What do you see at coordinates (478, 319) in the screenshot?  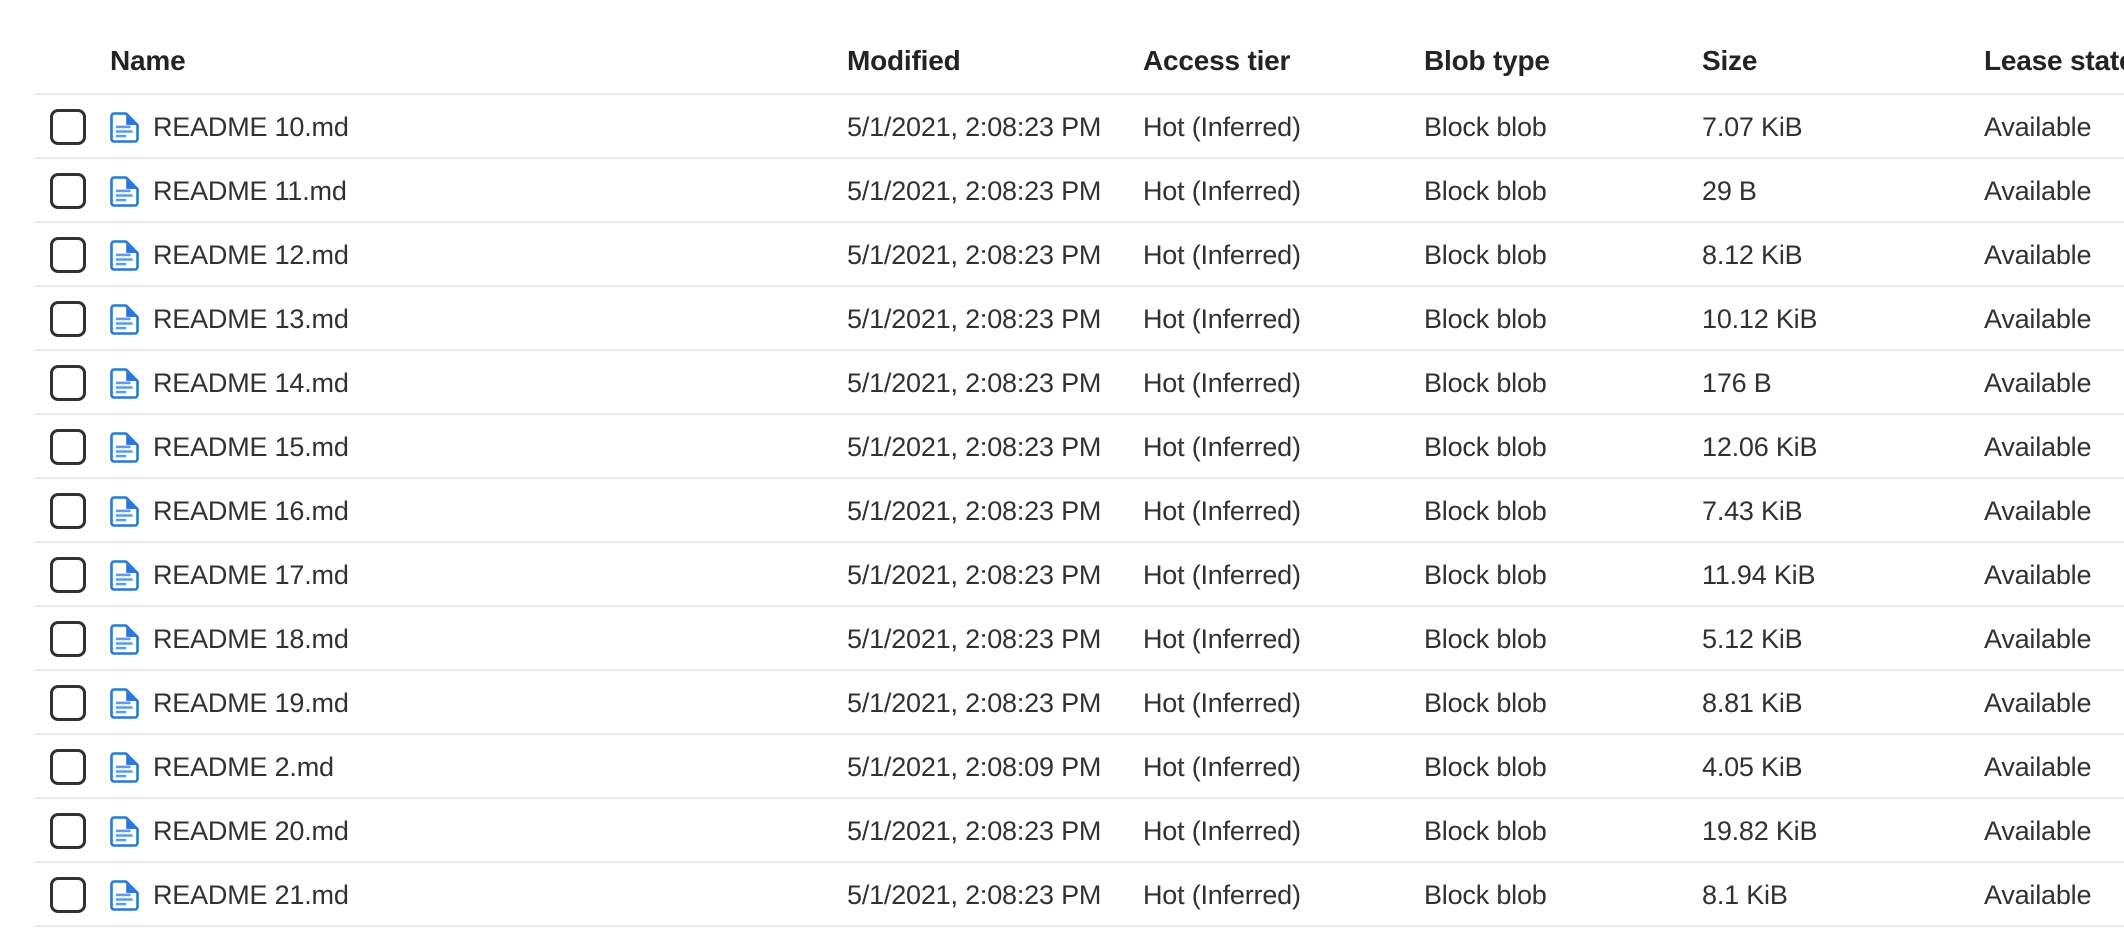 I see `name-cell: README 13.md` at bounding box center [478, 319].